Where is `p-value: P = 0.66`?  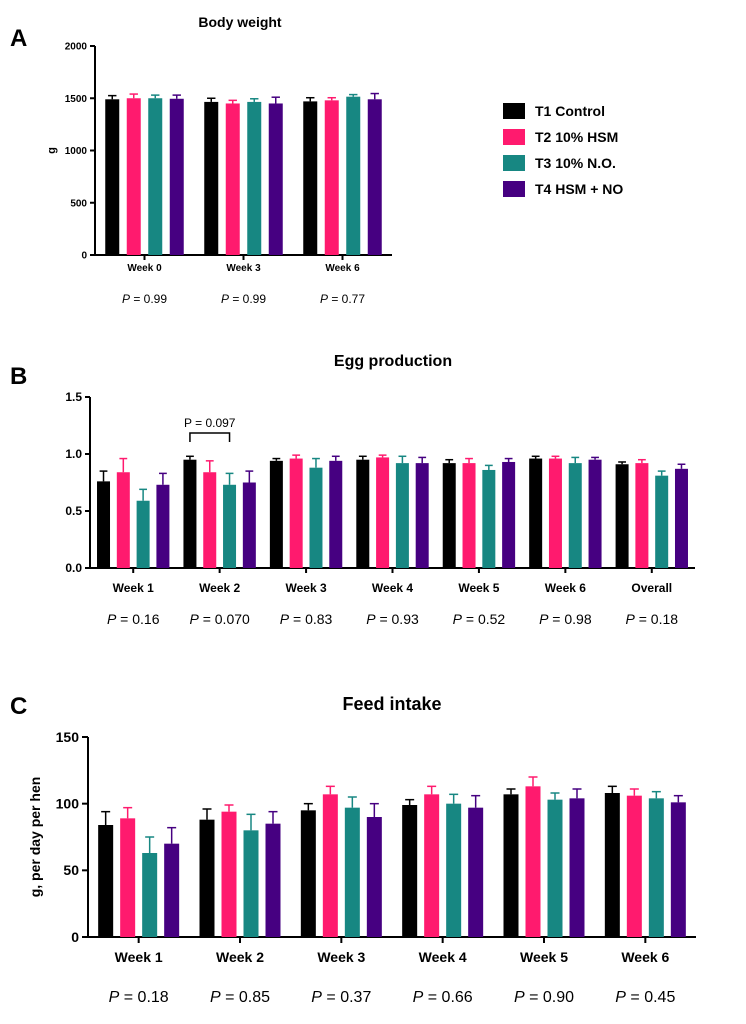 p-value: P = 0.66 is located at coordinates (443, 997).